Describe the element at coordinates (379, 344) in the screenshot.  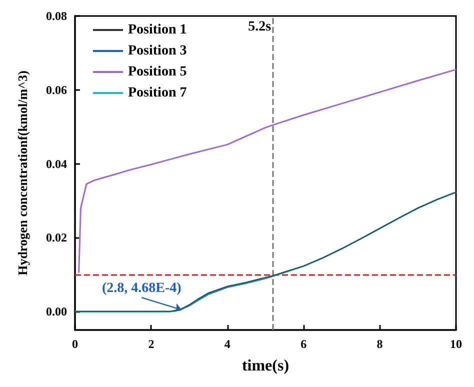
I see `x-tick-label: 8` at that location.